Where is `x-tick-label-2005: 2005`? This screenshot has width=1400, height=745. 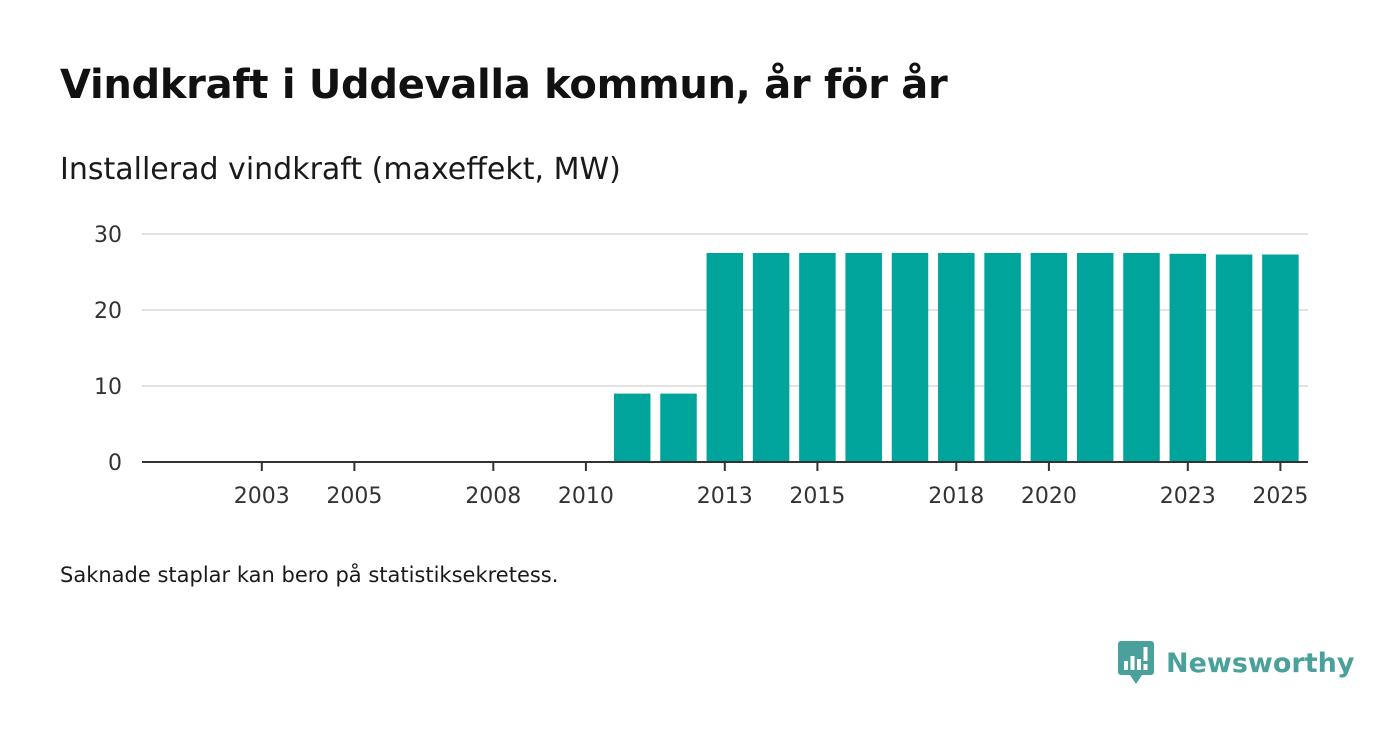
x-tick-label-2005: 2005 is located at coordinates (354, 496).